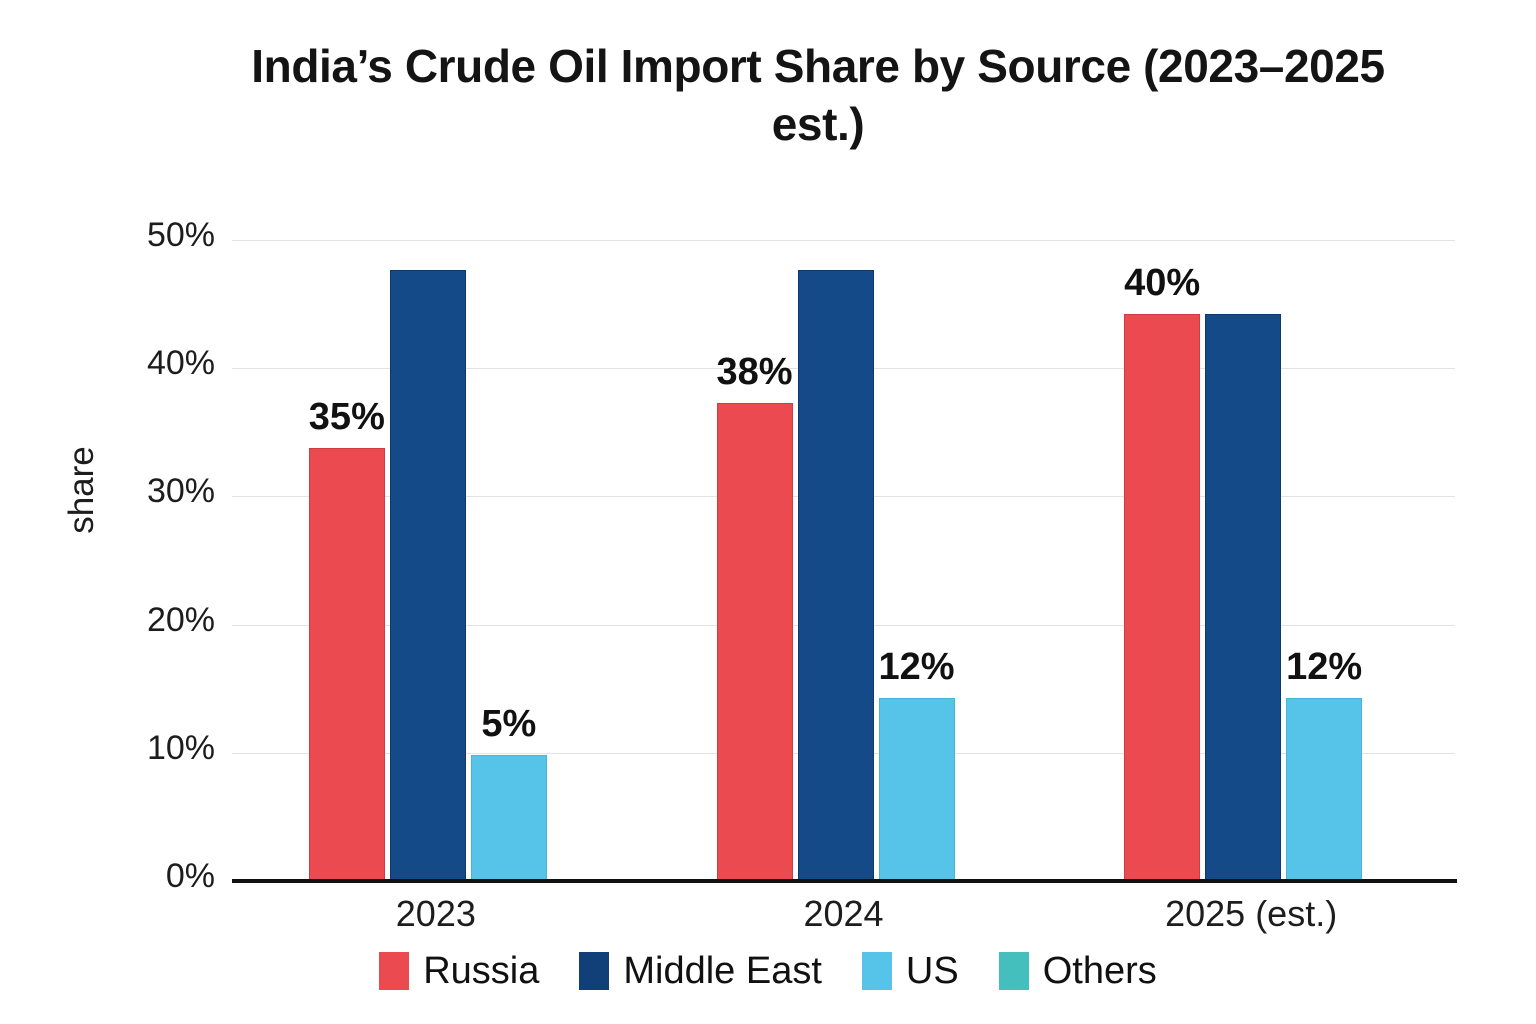 This screenshot has width=1536, height=1024. I want to click on legend-item-us: US, so click(910, 971).